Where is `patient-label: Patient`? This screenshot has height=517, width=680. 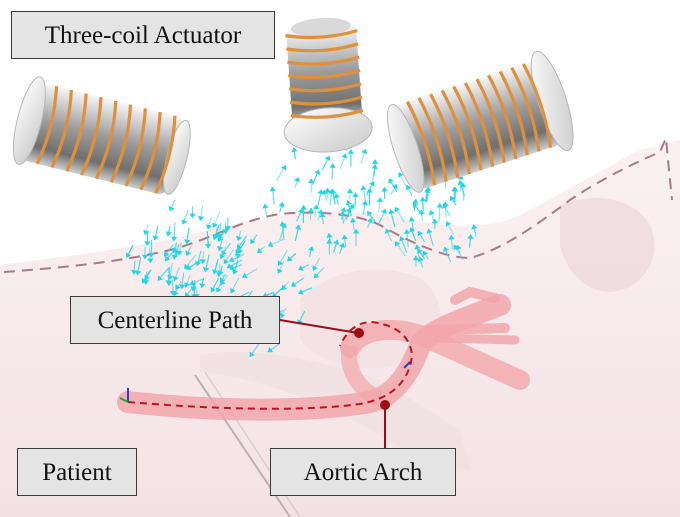
patient-label: Patient is located at coordinates (77, 472).